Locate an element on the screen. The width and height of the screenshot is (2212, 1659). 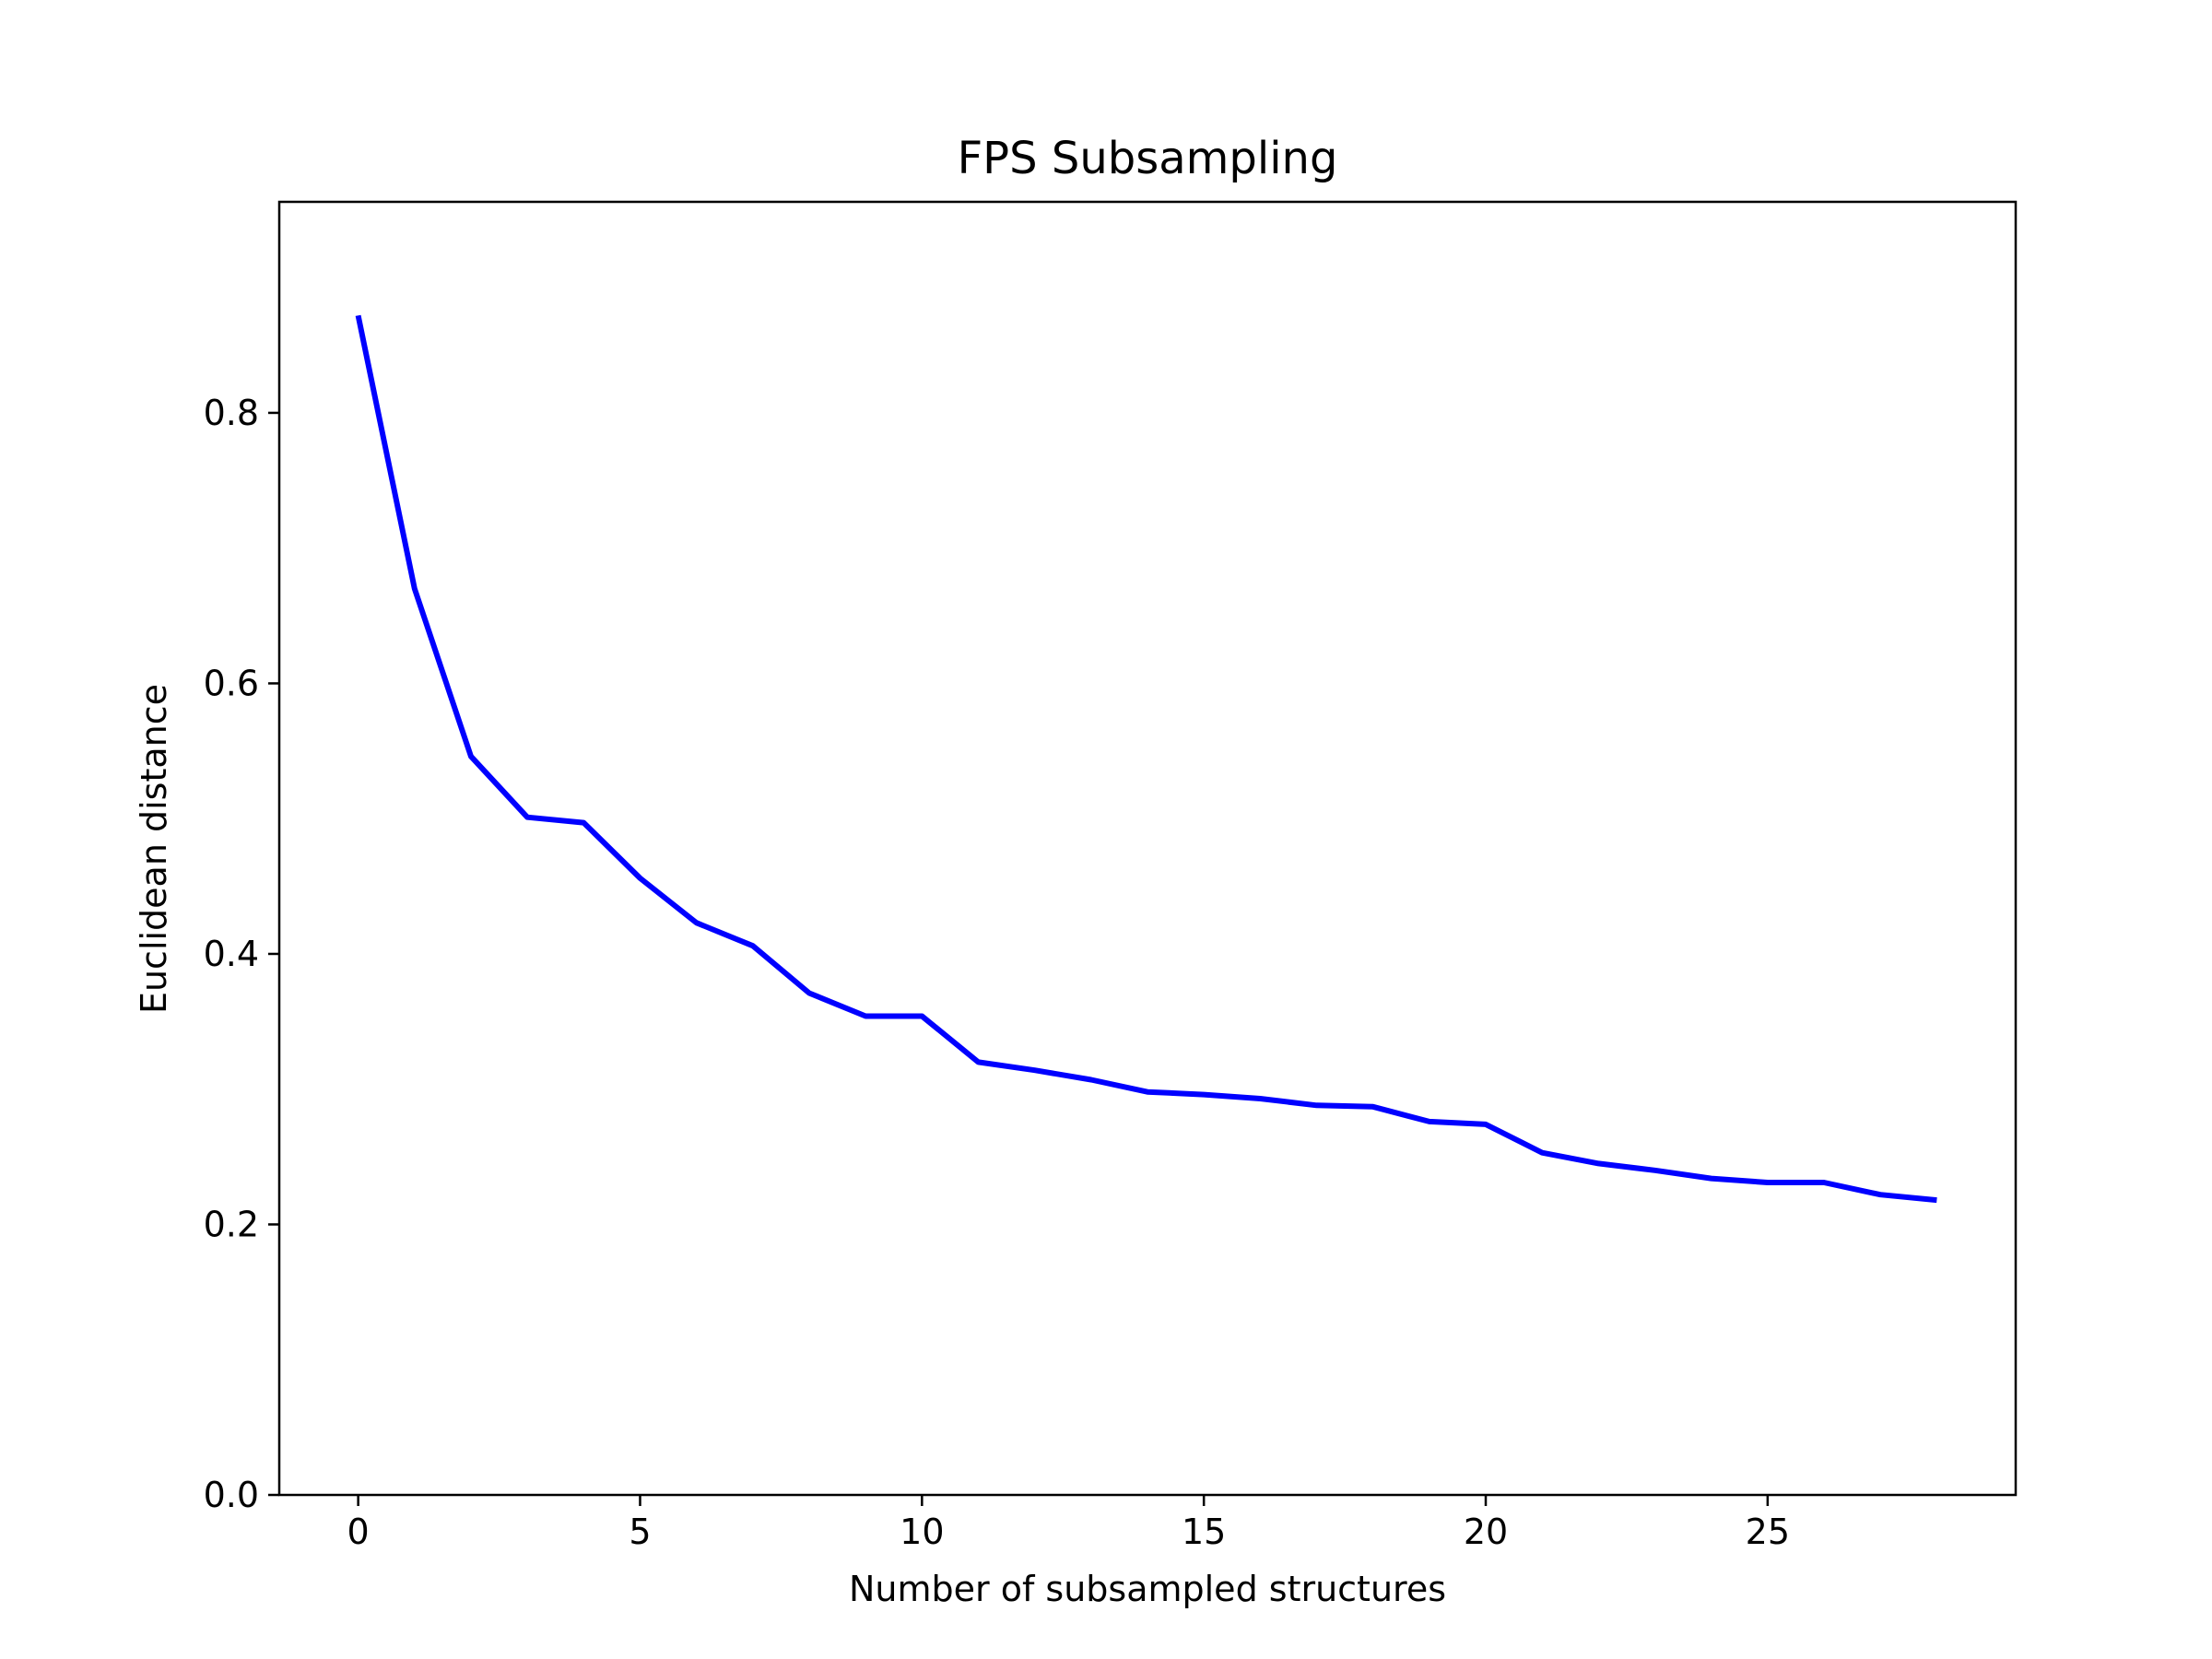
y-tick-label: 0.0 is located at coordinates (231, 1495).